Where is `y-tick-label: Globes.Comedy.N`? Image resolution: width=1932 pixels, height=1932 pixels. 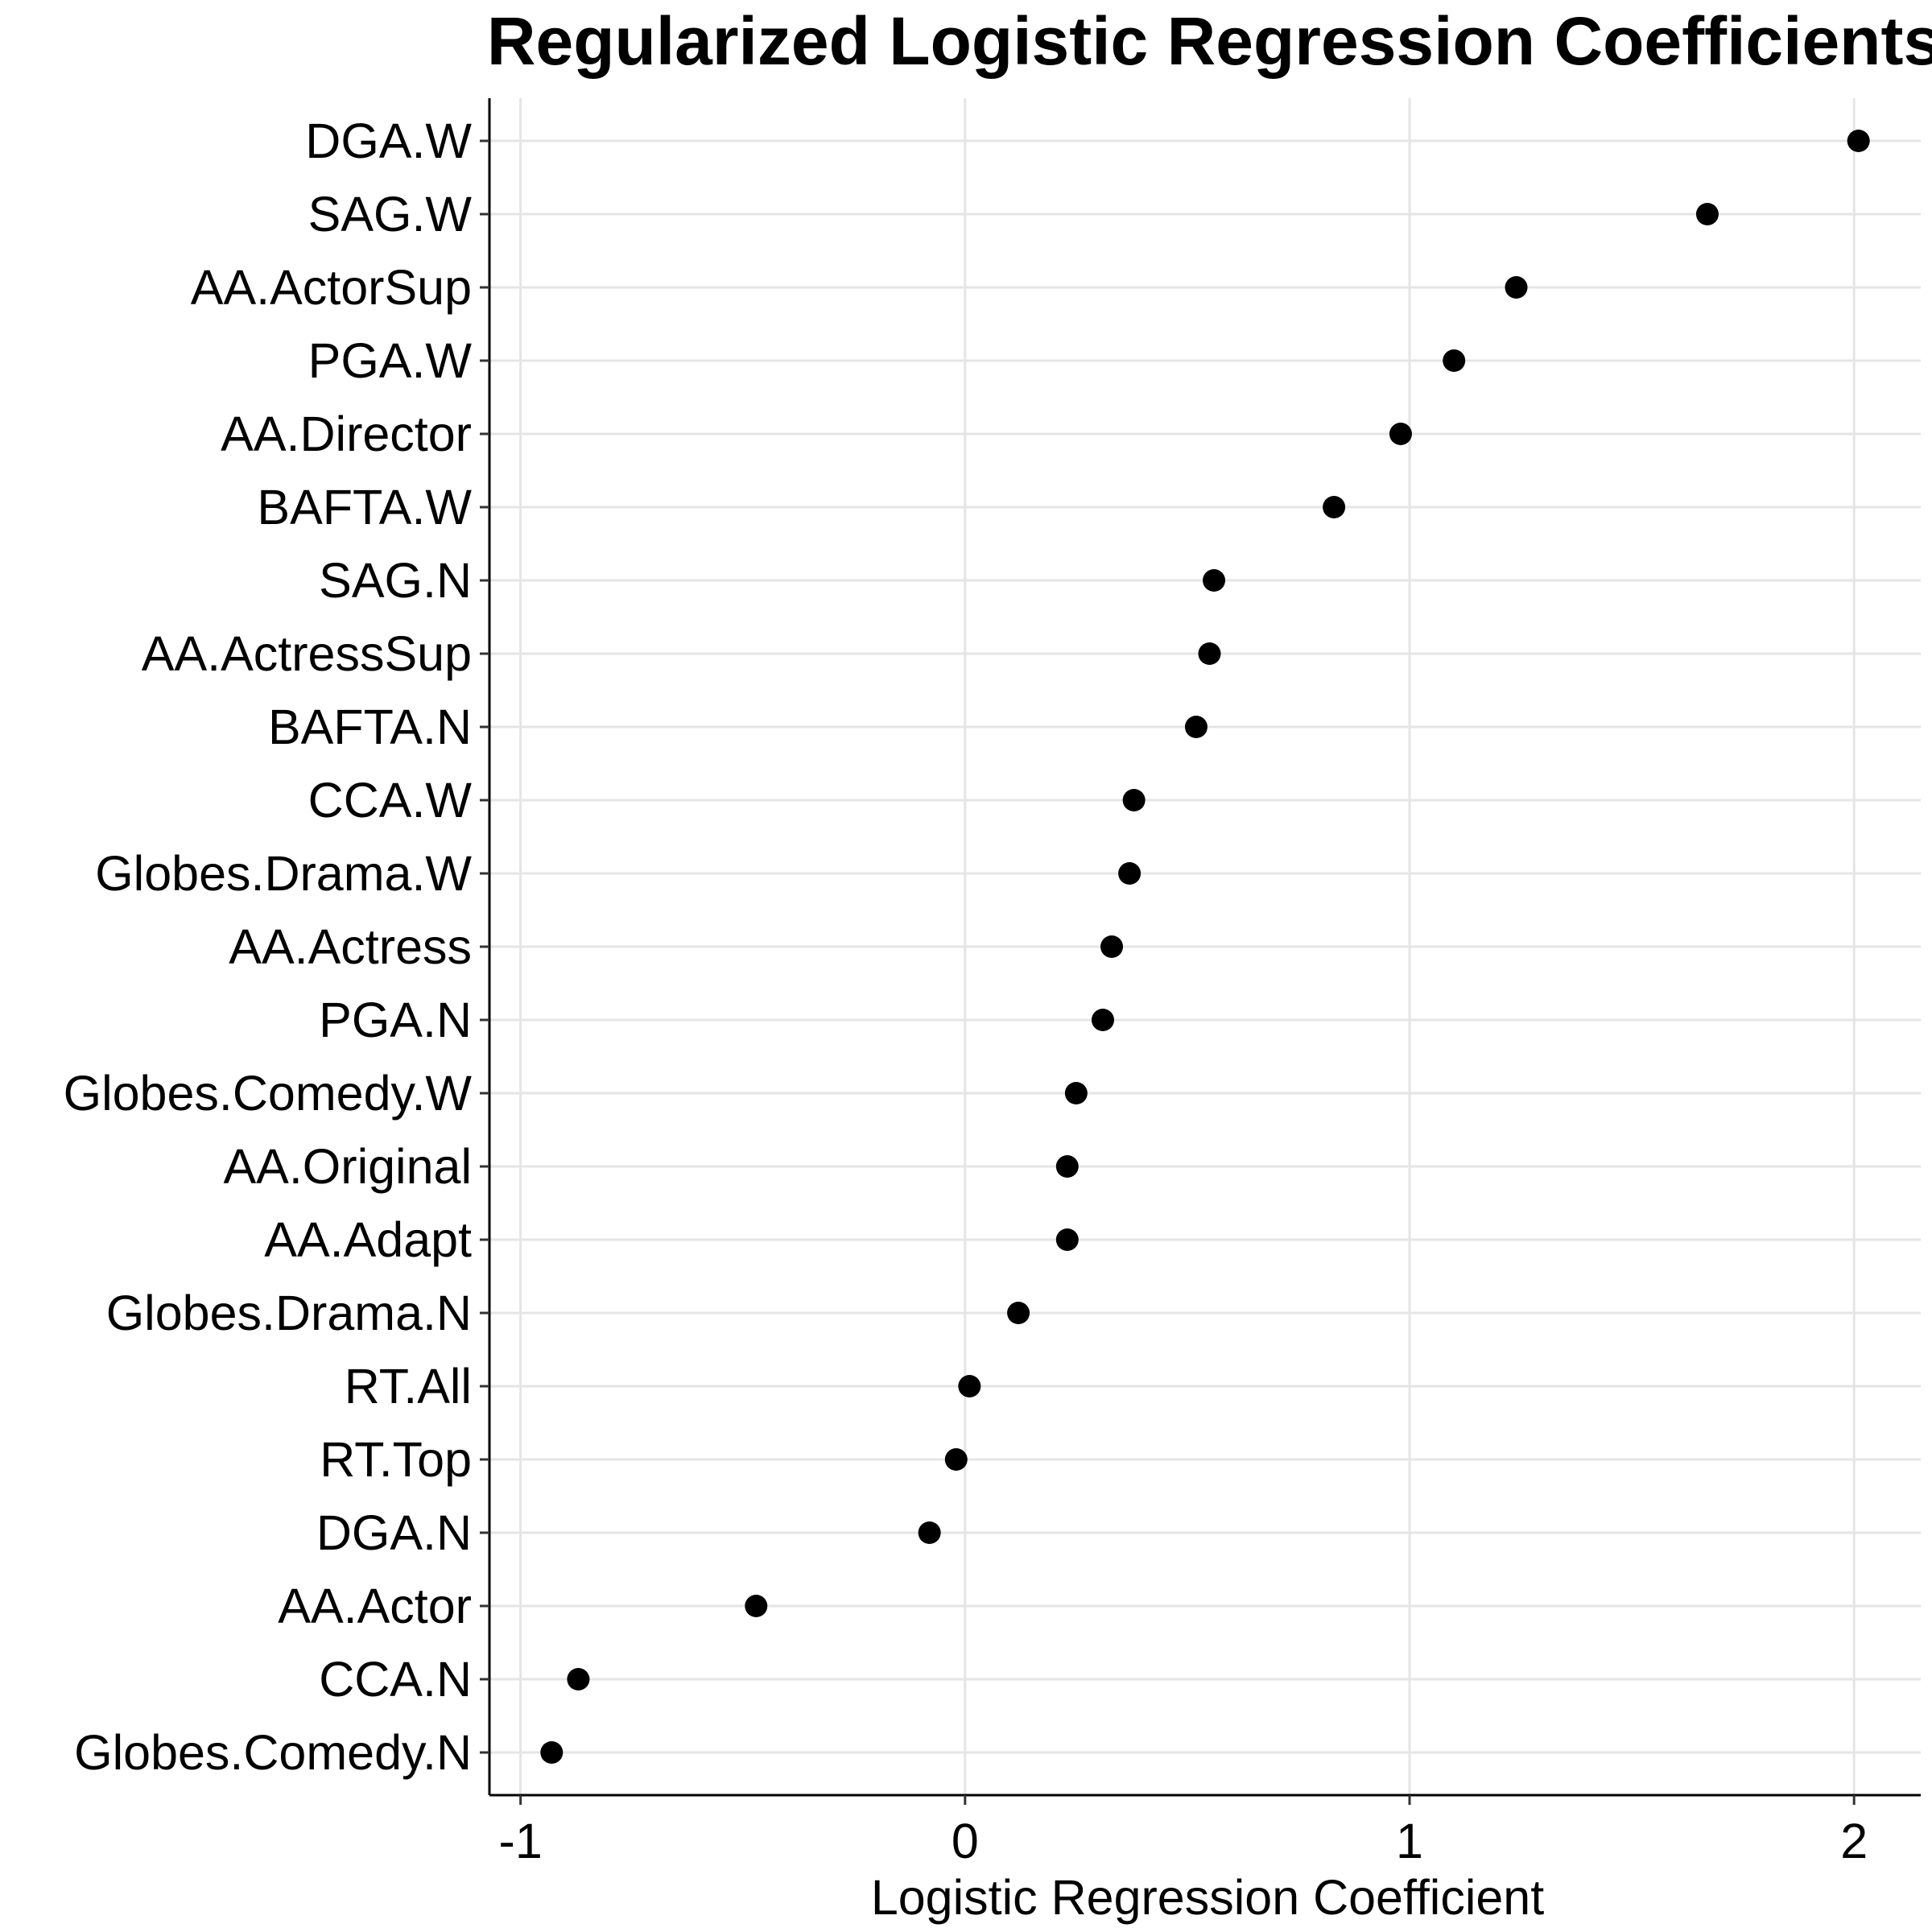 y-tick-label: Globes.Comedy.N is located at coordinates (273, 1752).